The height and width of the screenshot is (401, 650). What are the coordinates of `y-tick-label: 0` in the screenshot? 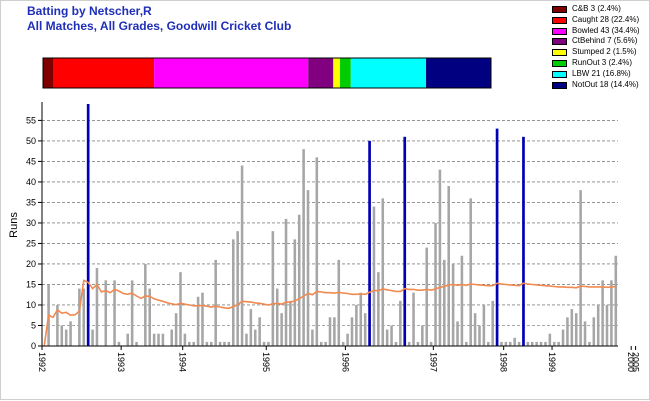 It's located at (33, 346).